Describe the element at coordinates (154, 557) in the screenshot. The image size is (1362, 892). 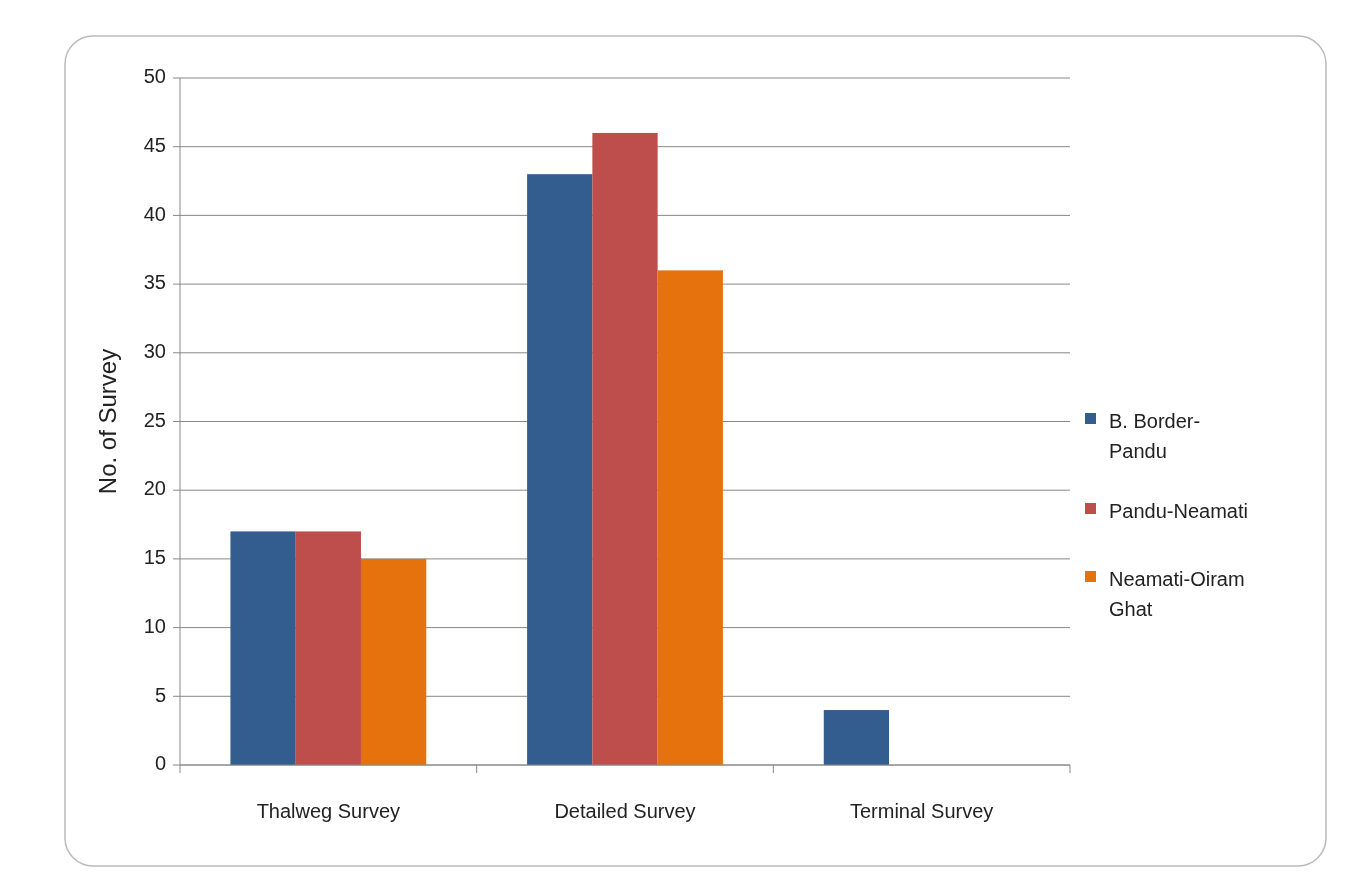
I see `y-tick-label: 15` at that location.